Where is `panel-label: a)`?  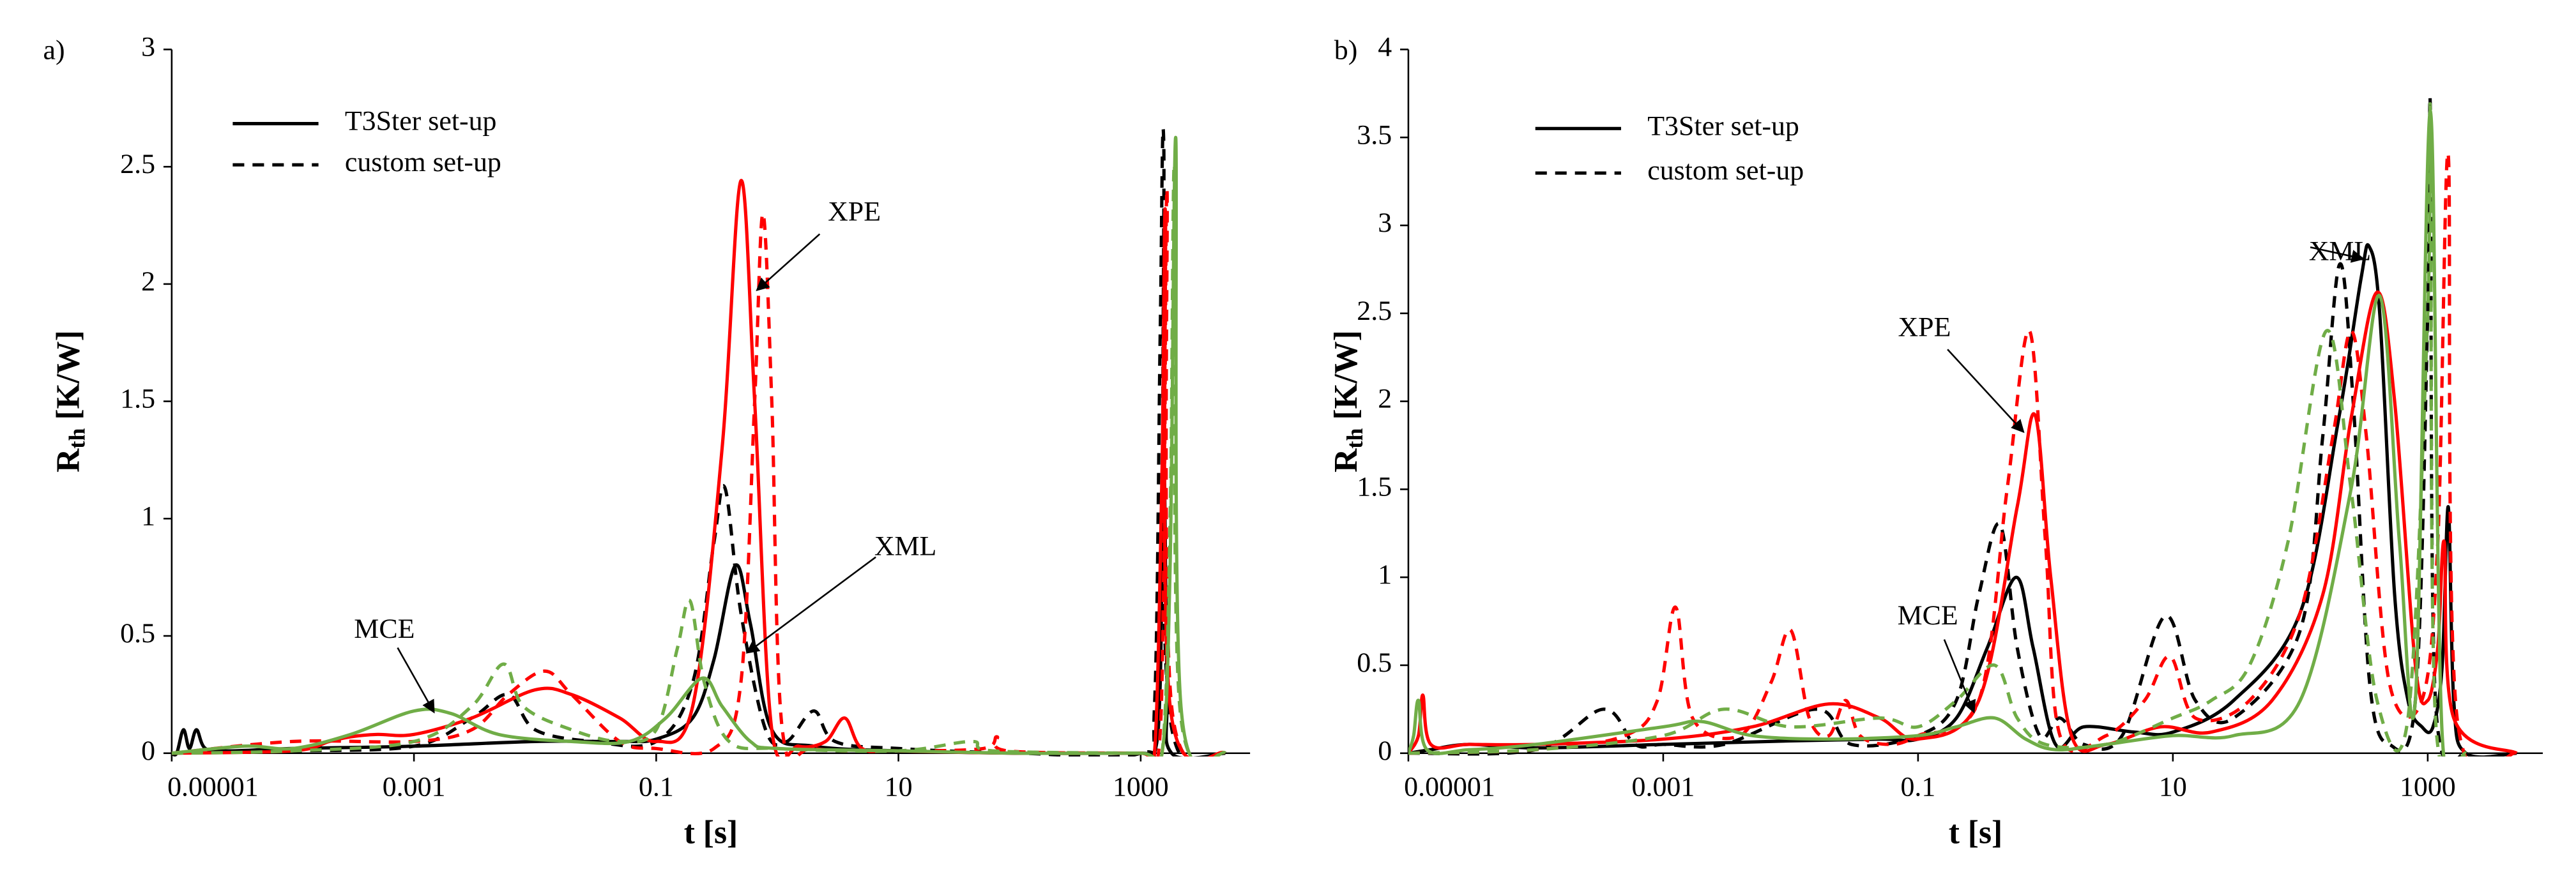 panel-label: a) is located at coordinates (54, 50).